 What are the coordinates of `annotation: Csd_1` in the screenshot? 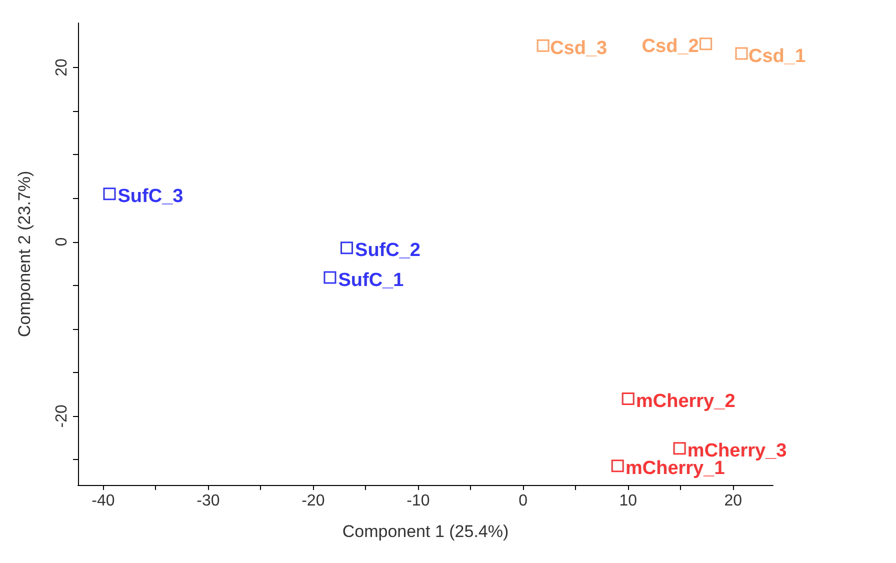 It's located at (777, 56).